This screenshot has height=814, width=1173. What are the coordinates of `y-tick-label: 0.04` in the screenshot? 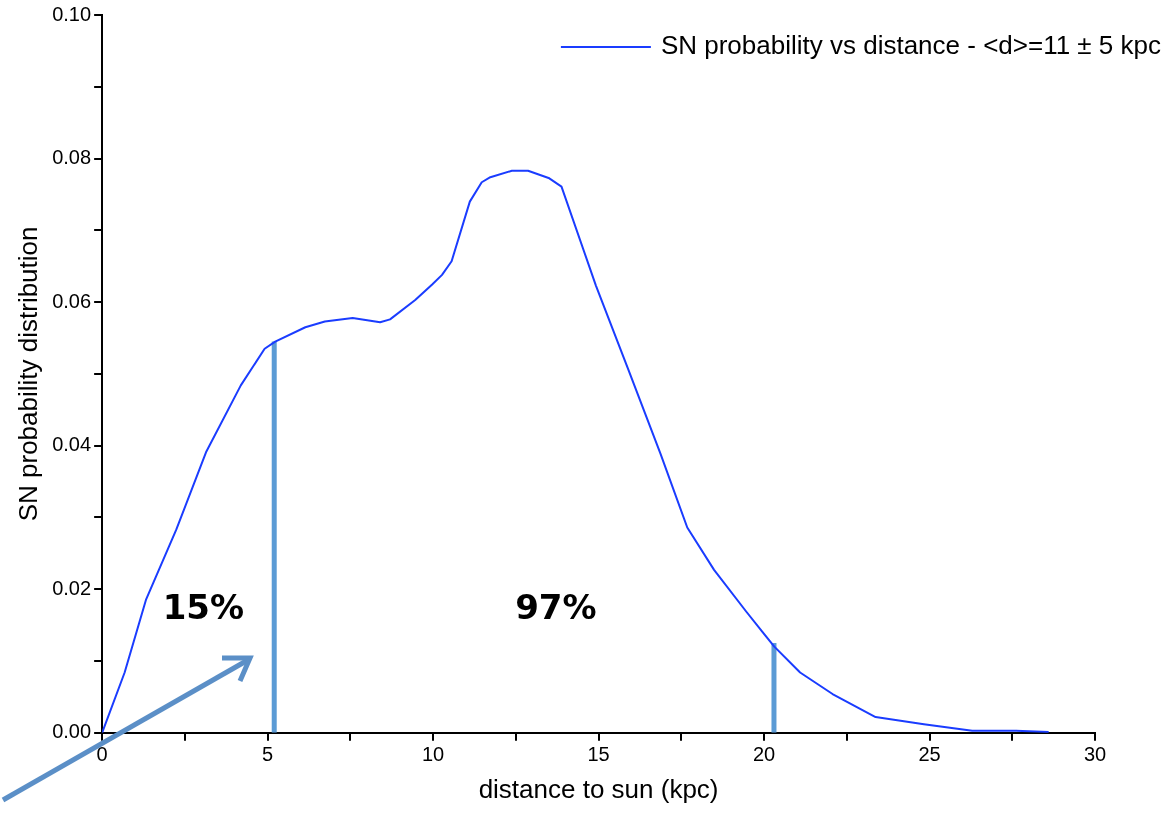 It's located at (72, 444).